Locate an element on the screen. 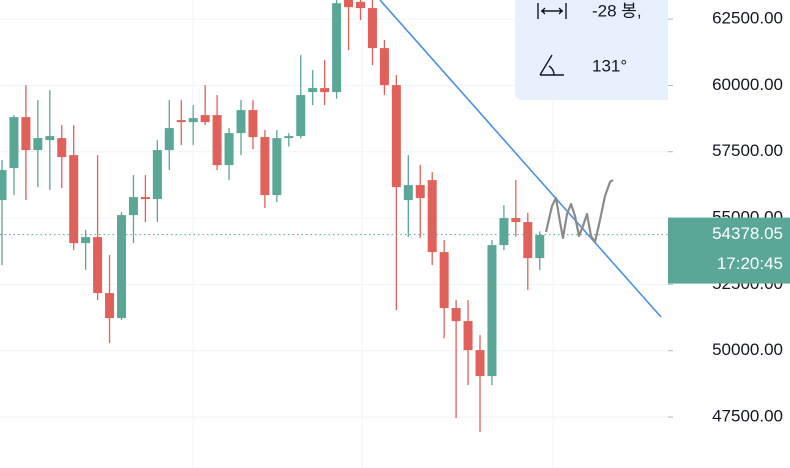  angle-value: 131° is located at coordinates (609, 65).